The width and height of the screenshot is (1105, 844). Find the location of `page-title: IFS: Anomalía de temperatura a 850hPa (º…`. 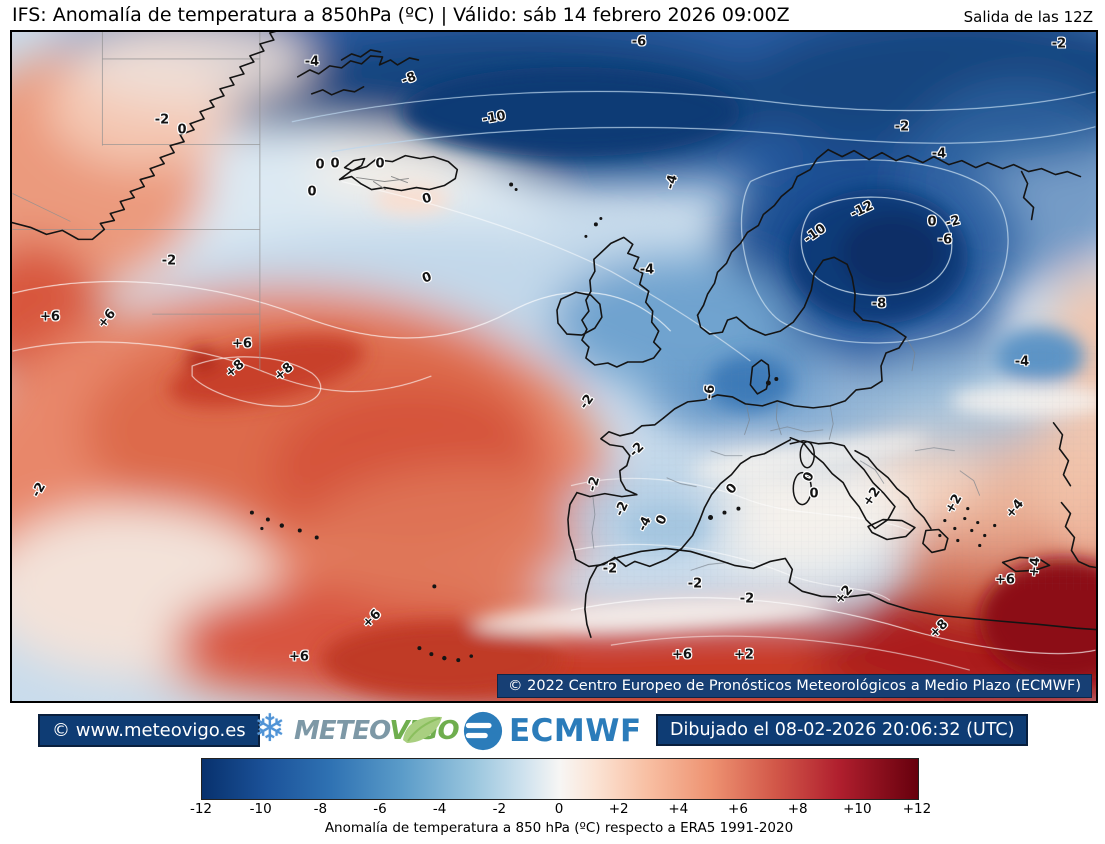

page-title: IFS: Anomalía de temperatura a 850hPa (º… is located at coordinates (401, 15).